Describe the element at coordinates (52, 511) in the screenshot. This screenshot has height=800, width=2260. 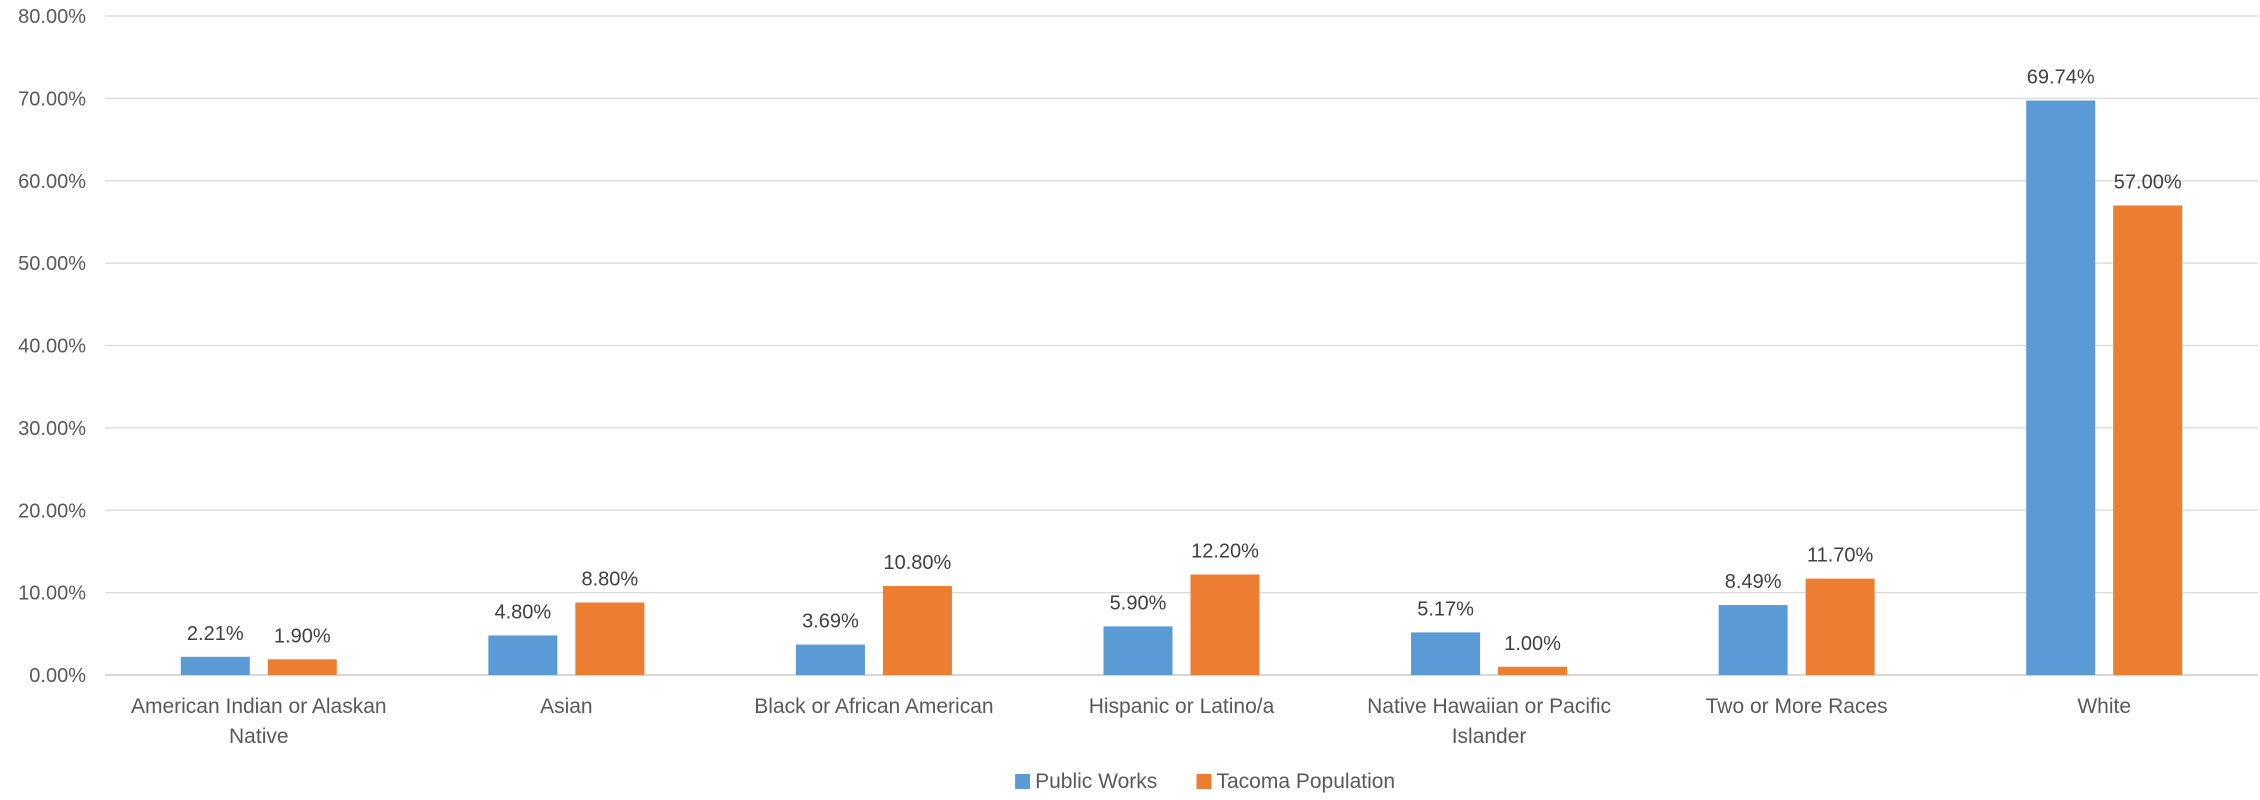
I see `y-tick-label: 20.00%` at that location.